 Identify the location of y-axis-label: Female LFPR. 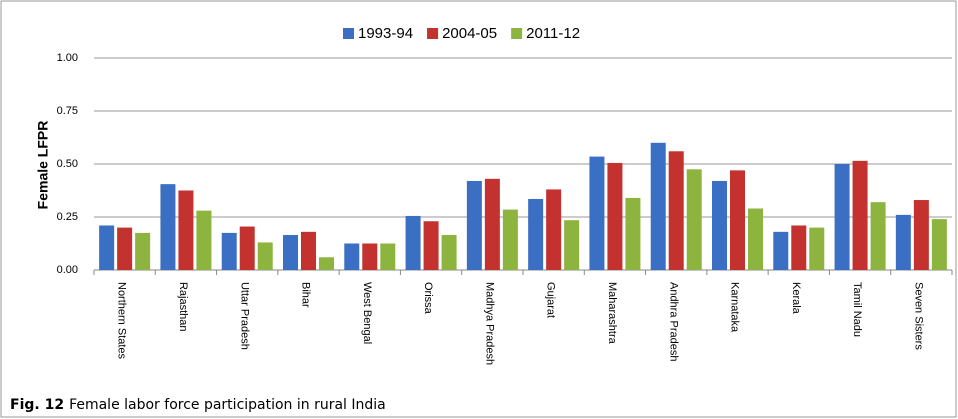
(43, 165).